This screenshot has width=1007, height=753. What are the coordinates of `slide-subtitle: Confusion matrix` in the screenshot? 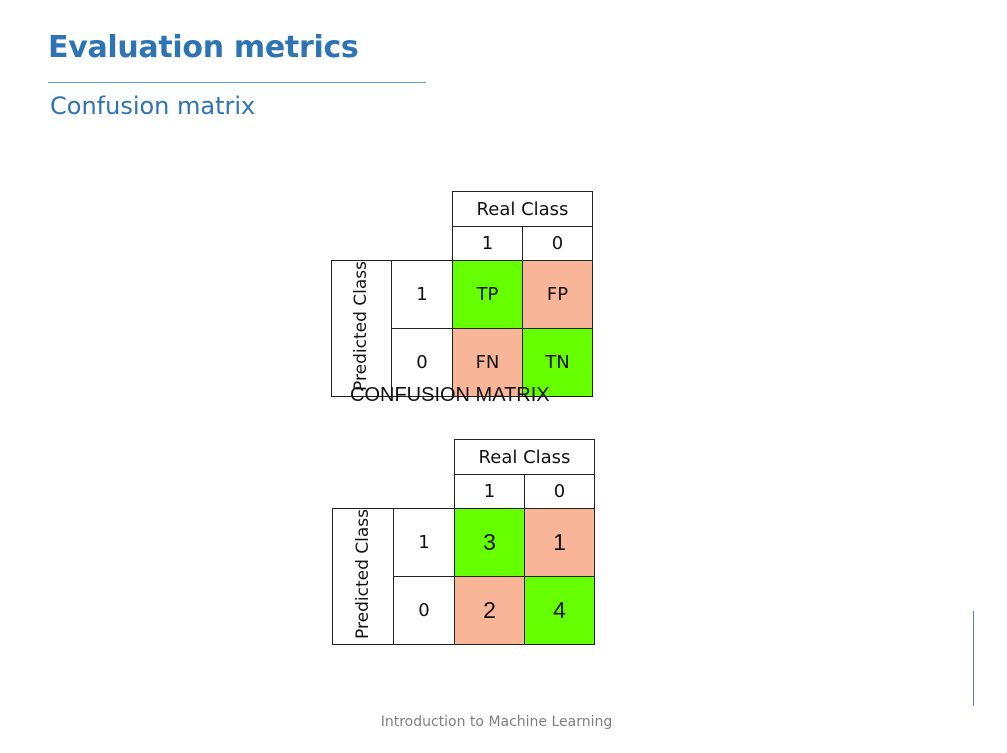 It's located at (153, 106).